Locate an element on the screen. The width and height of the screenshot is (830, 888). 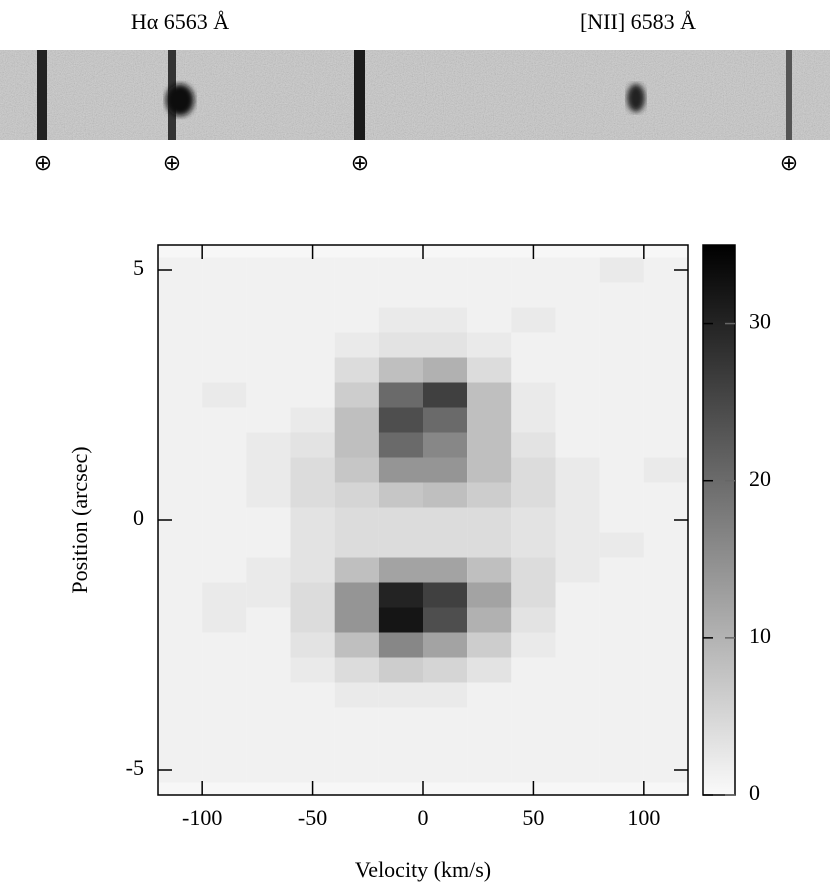
colorbar-tick-label: 30 is located at coordinates (760, 321).